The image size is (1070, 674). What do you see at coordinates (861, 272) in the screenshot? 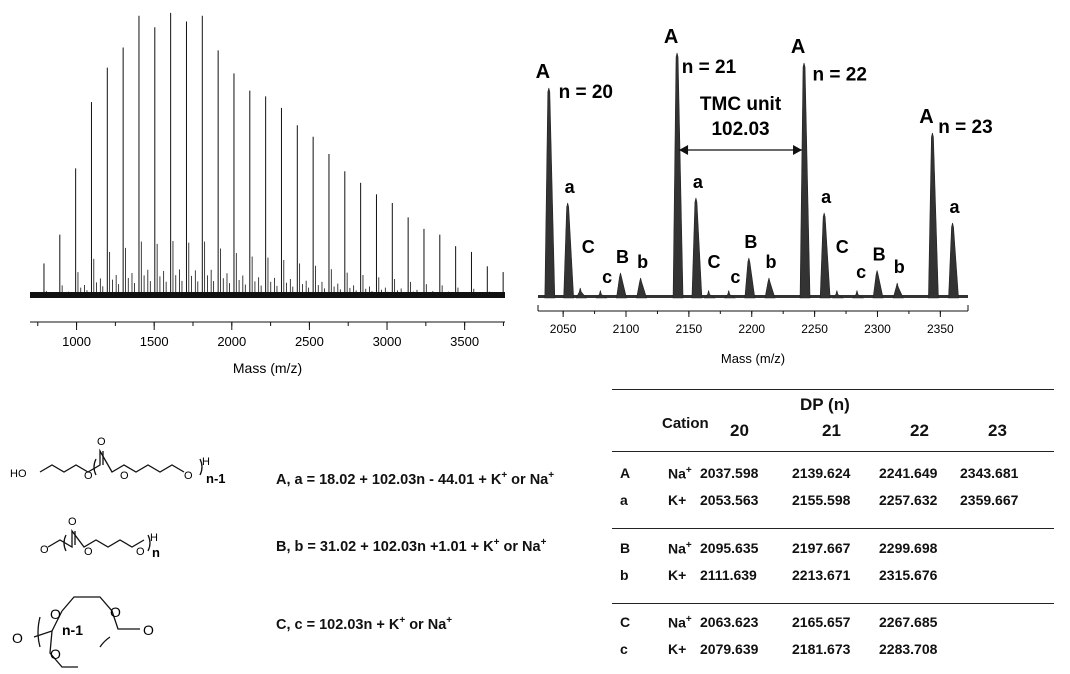
I see `annotation-9: c` at bounding box center [861, 272].